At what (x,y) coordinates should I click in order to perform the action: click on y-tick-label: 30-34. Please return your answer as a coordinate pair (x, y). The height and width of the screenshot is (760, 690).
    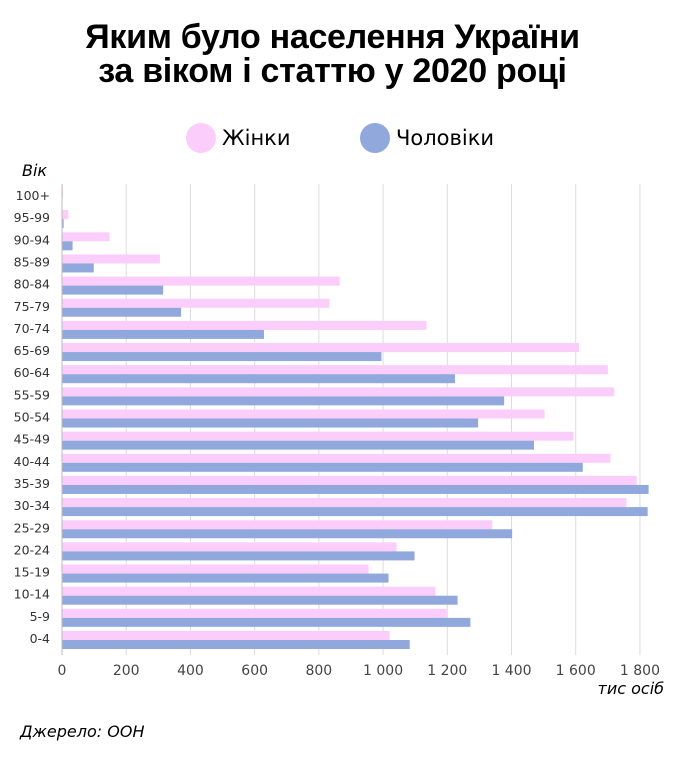
    Looking at the image, I should click on (32, 505).